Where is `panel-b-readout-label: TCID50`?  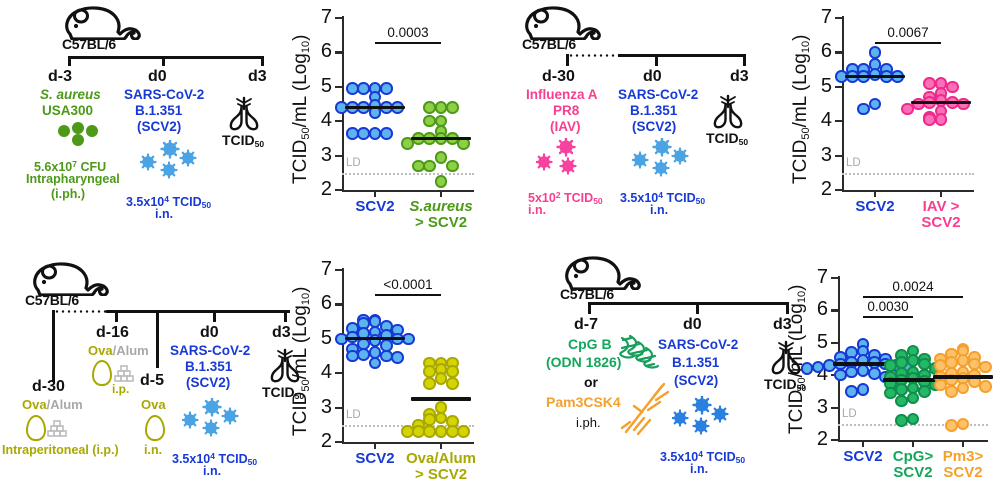
panel-b-readout-label: TCID50 is located at coordinates (727, 140).